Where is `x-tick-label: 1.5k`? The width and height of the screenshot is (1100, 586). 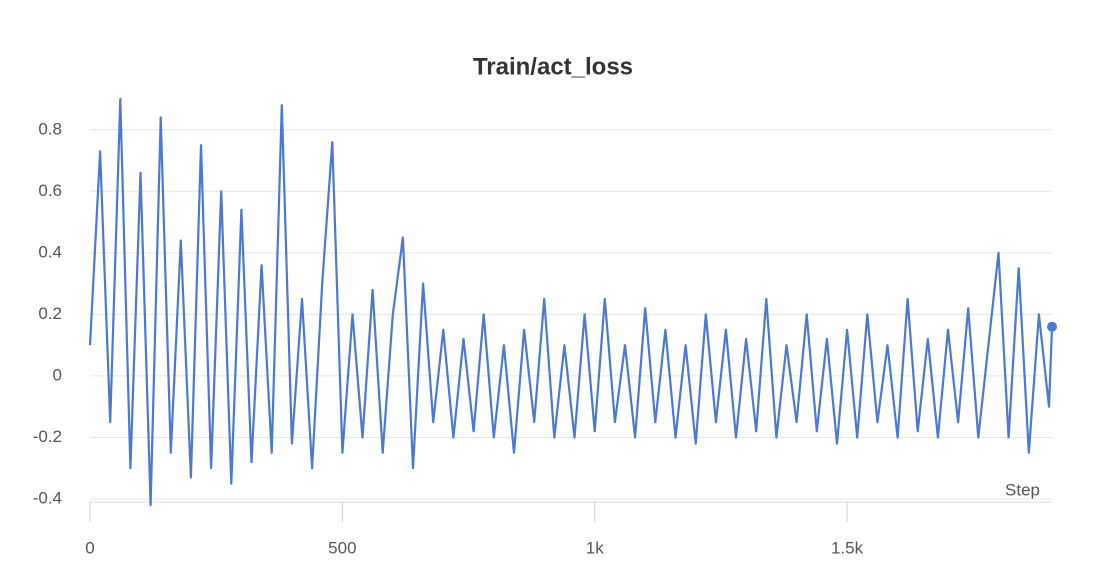
x-tick-label: 1.5k is located at coordinates (847, 547).